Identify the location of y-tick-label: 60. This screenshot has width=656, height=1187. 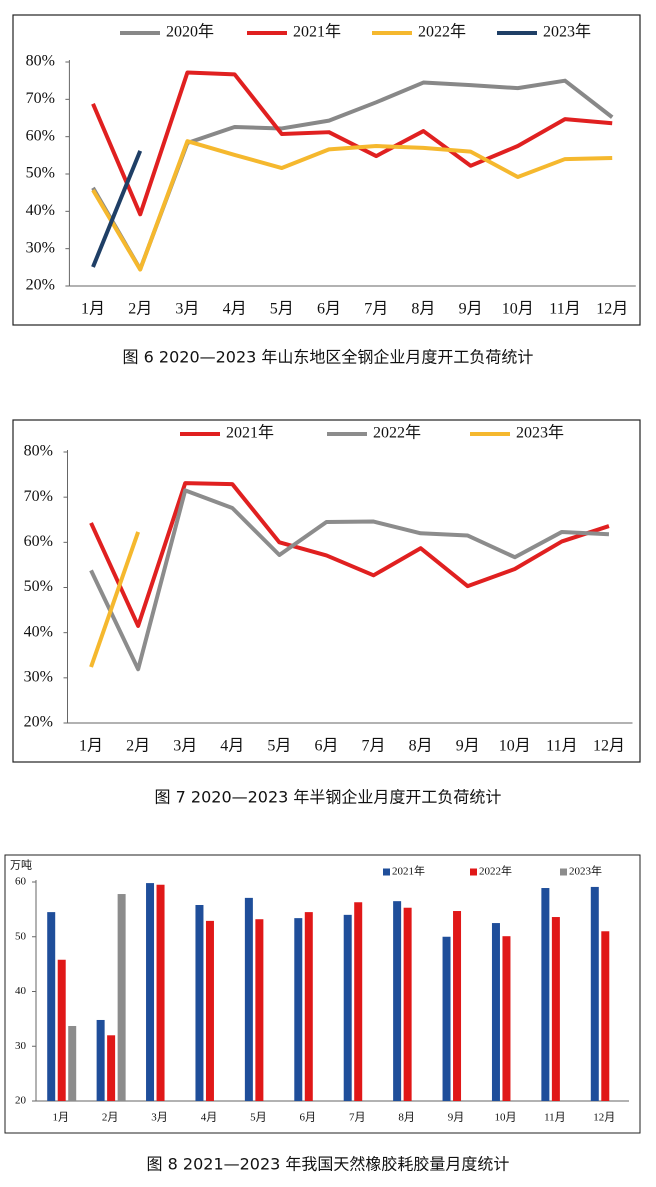
(21, 882).